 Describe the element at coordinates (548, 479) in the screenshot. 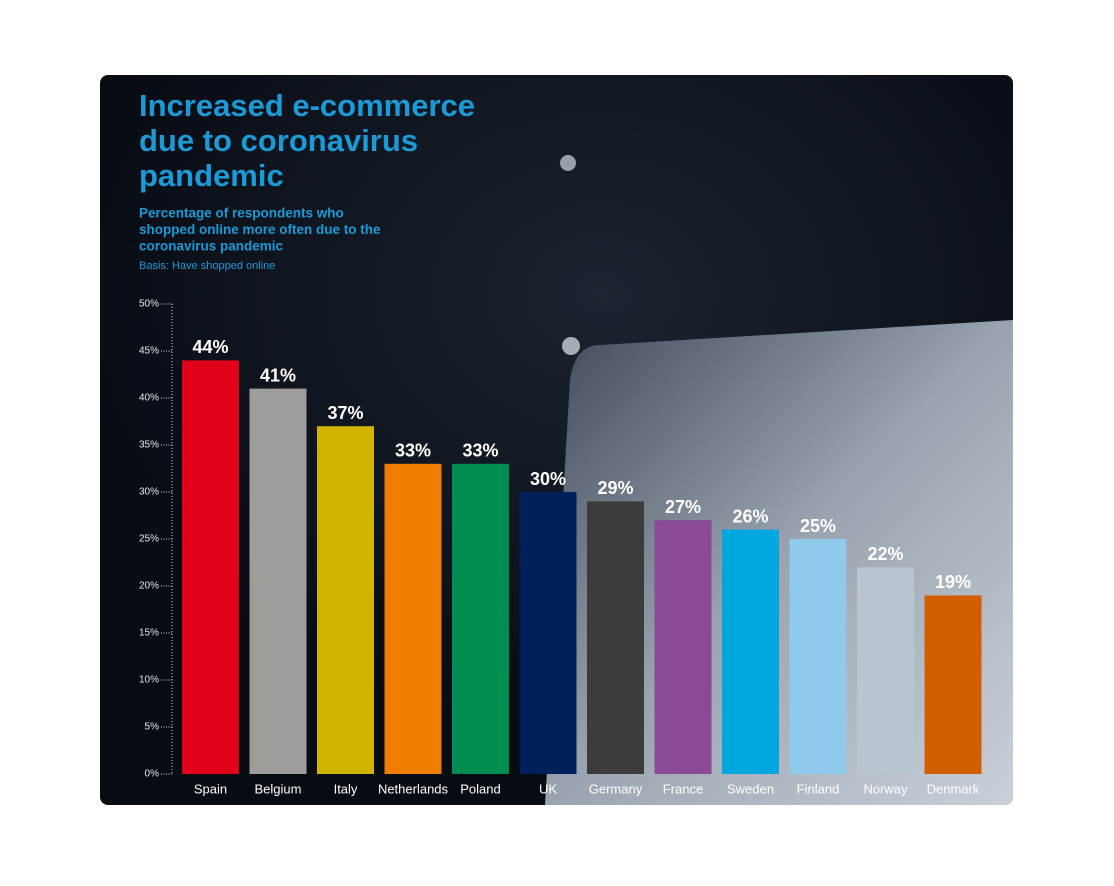

I see `value-label: 30%` at that location.